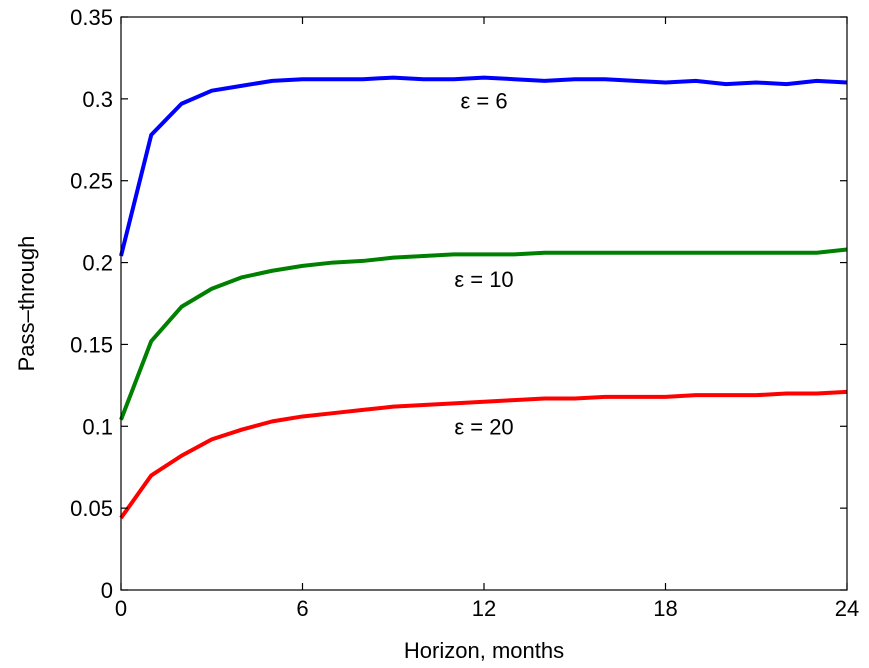 Image resolution: width=869 pixels, height=668 pixels. Describe the element at coordinates (91, 17) in the screenshot. I see `y-tick-label: 0.35` at that location.